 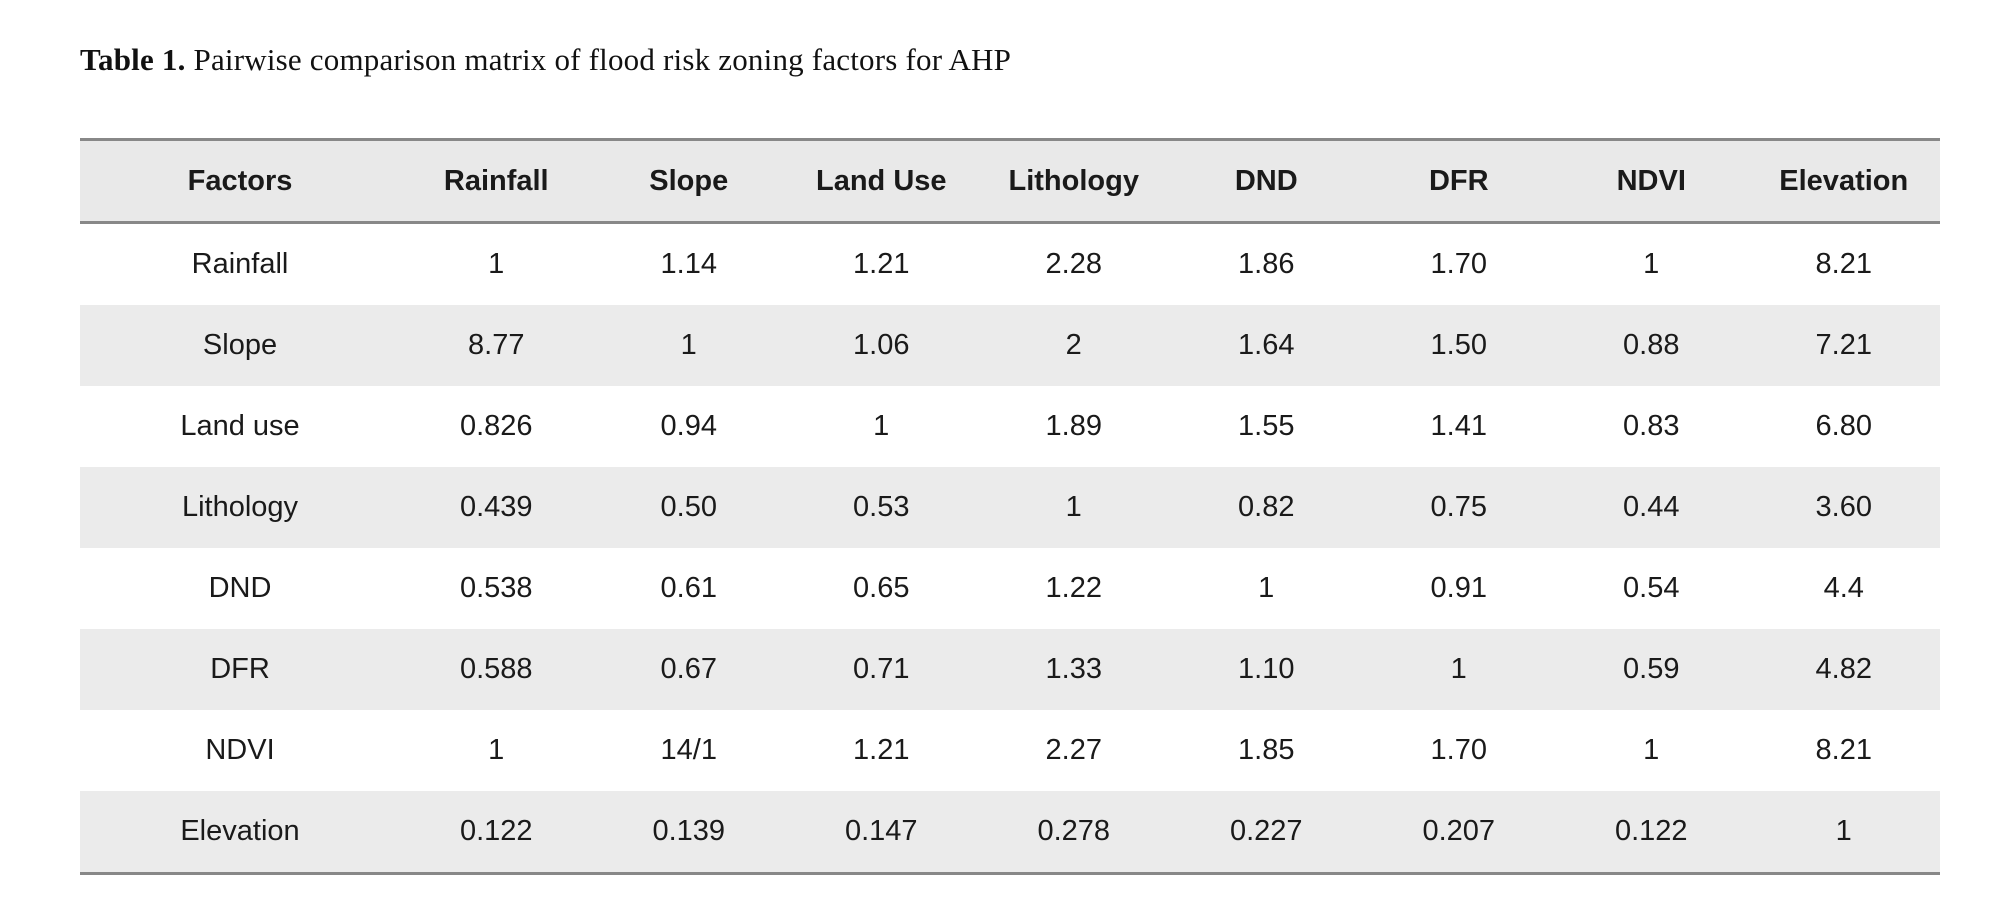 I want to click on table-row: Rainfall 1 1.14 1.21 2.28 1.86 1.70 1 8.21, so click(x=1010, y=264).